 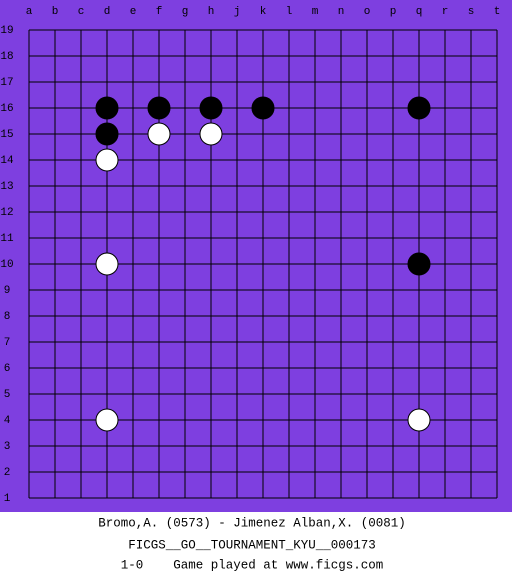 I want to click on row-label: 19, so click(x=6, y=31).